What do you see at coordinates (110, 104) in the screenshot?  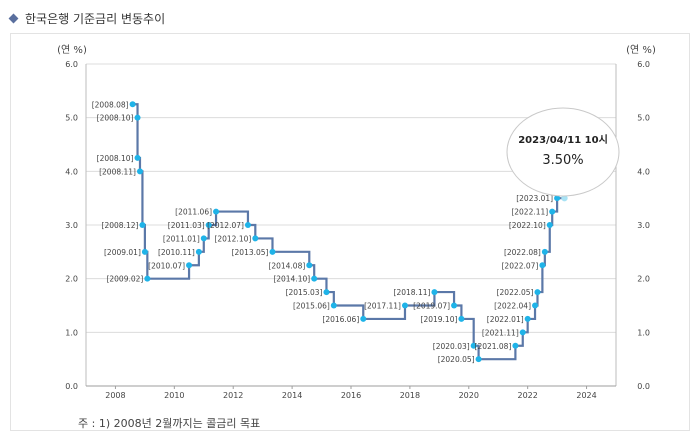 I see `data-label: [2008.08]` at bounding box center [110, 104].